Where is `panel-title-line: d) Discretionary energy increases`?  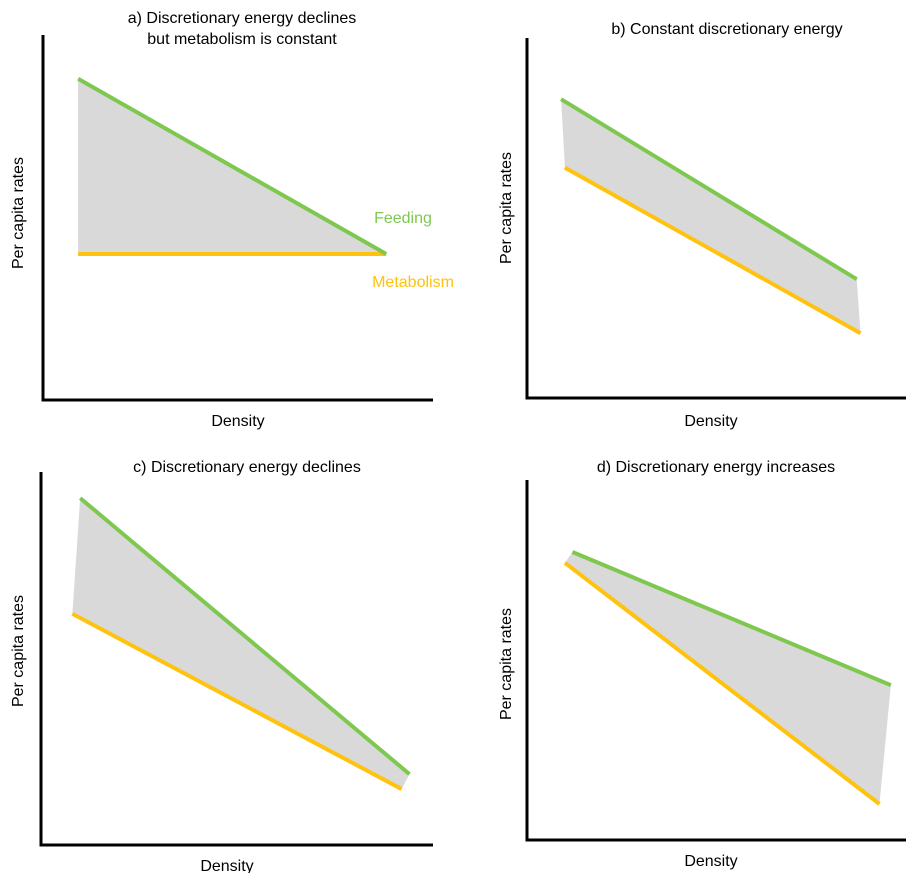 panel-title-line: d) Discretionary energy increases is located at coordinates (716, 467).